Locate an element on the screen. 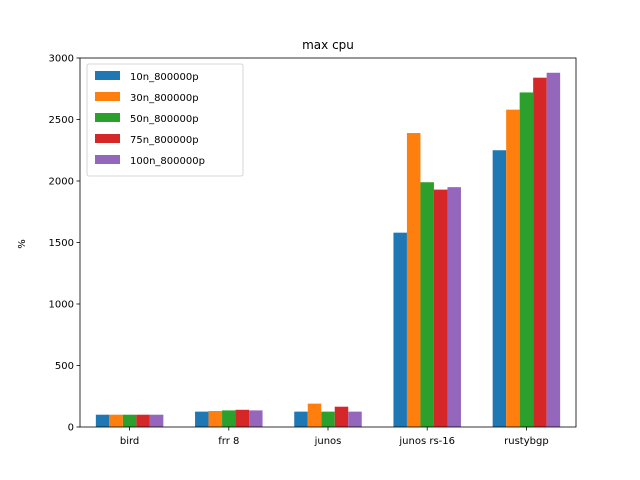 The height and width of the screenshot is (480, 640). bar-75n_800000p-rustybgp is located at coordinates (540, 252).